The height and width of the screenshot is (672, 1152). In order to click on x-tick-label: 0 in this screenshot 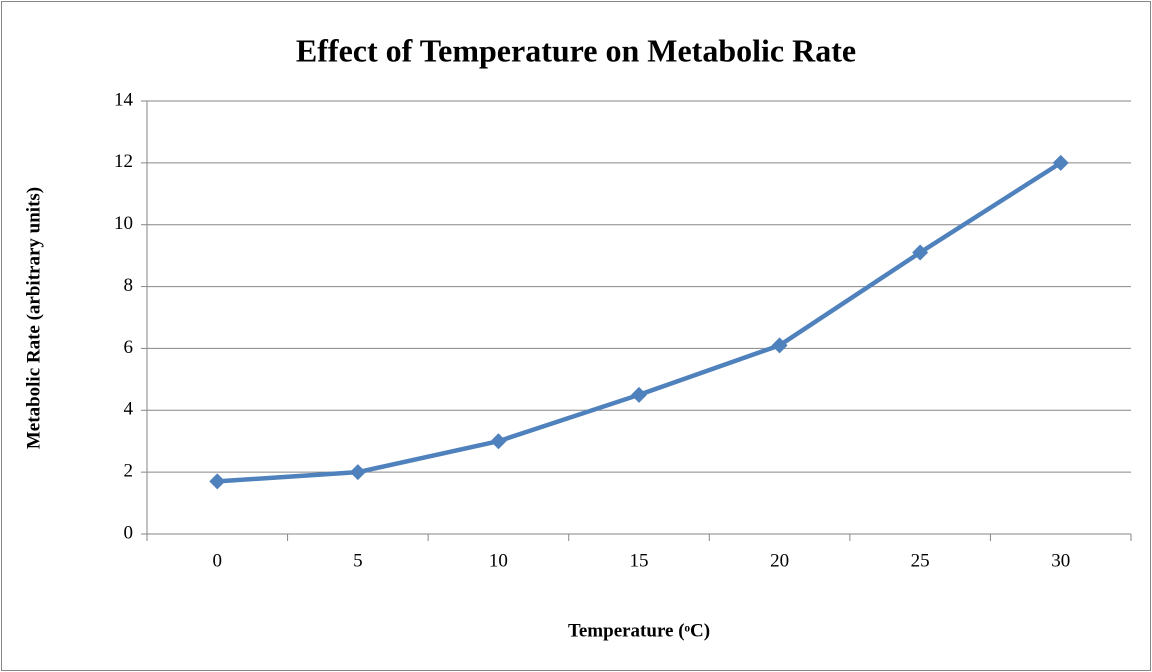, I will do `click(218, 560)`.